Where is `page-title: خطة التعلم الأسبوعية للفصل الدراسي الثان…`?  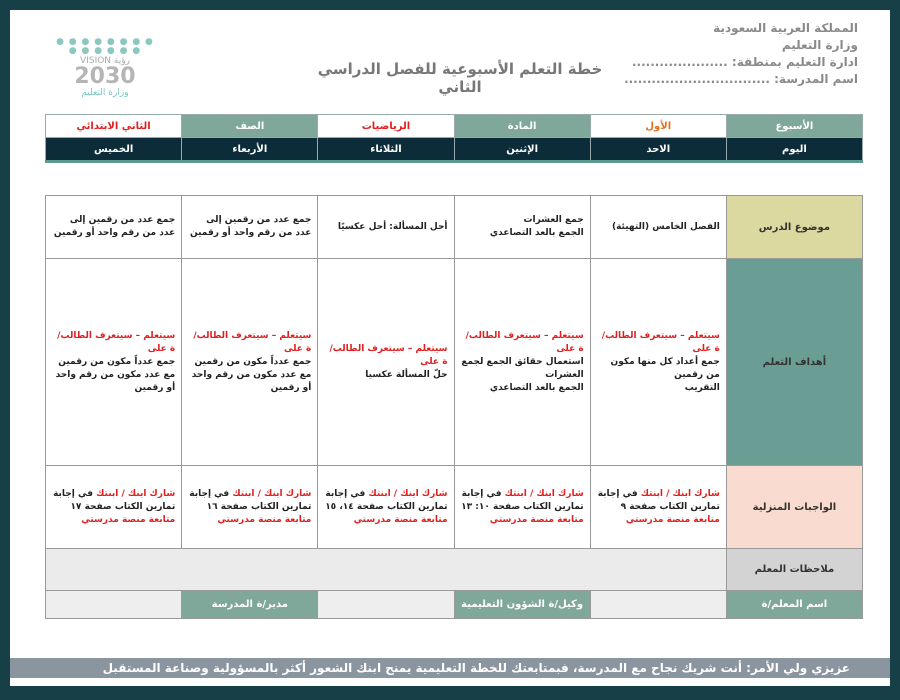 page-title: خطة التعلم الأسبوعية للفصل الدراسي الثان… is located at coordinates (460, 78).